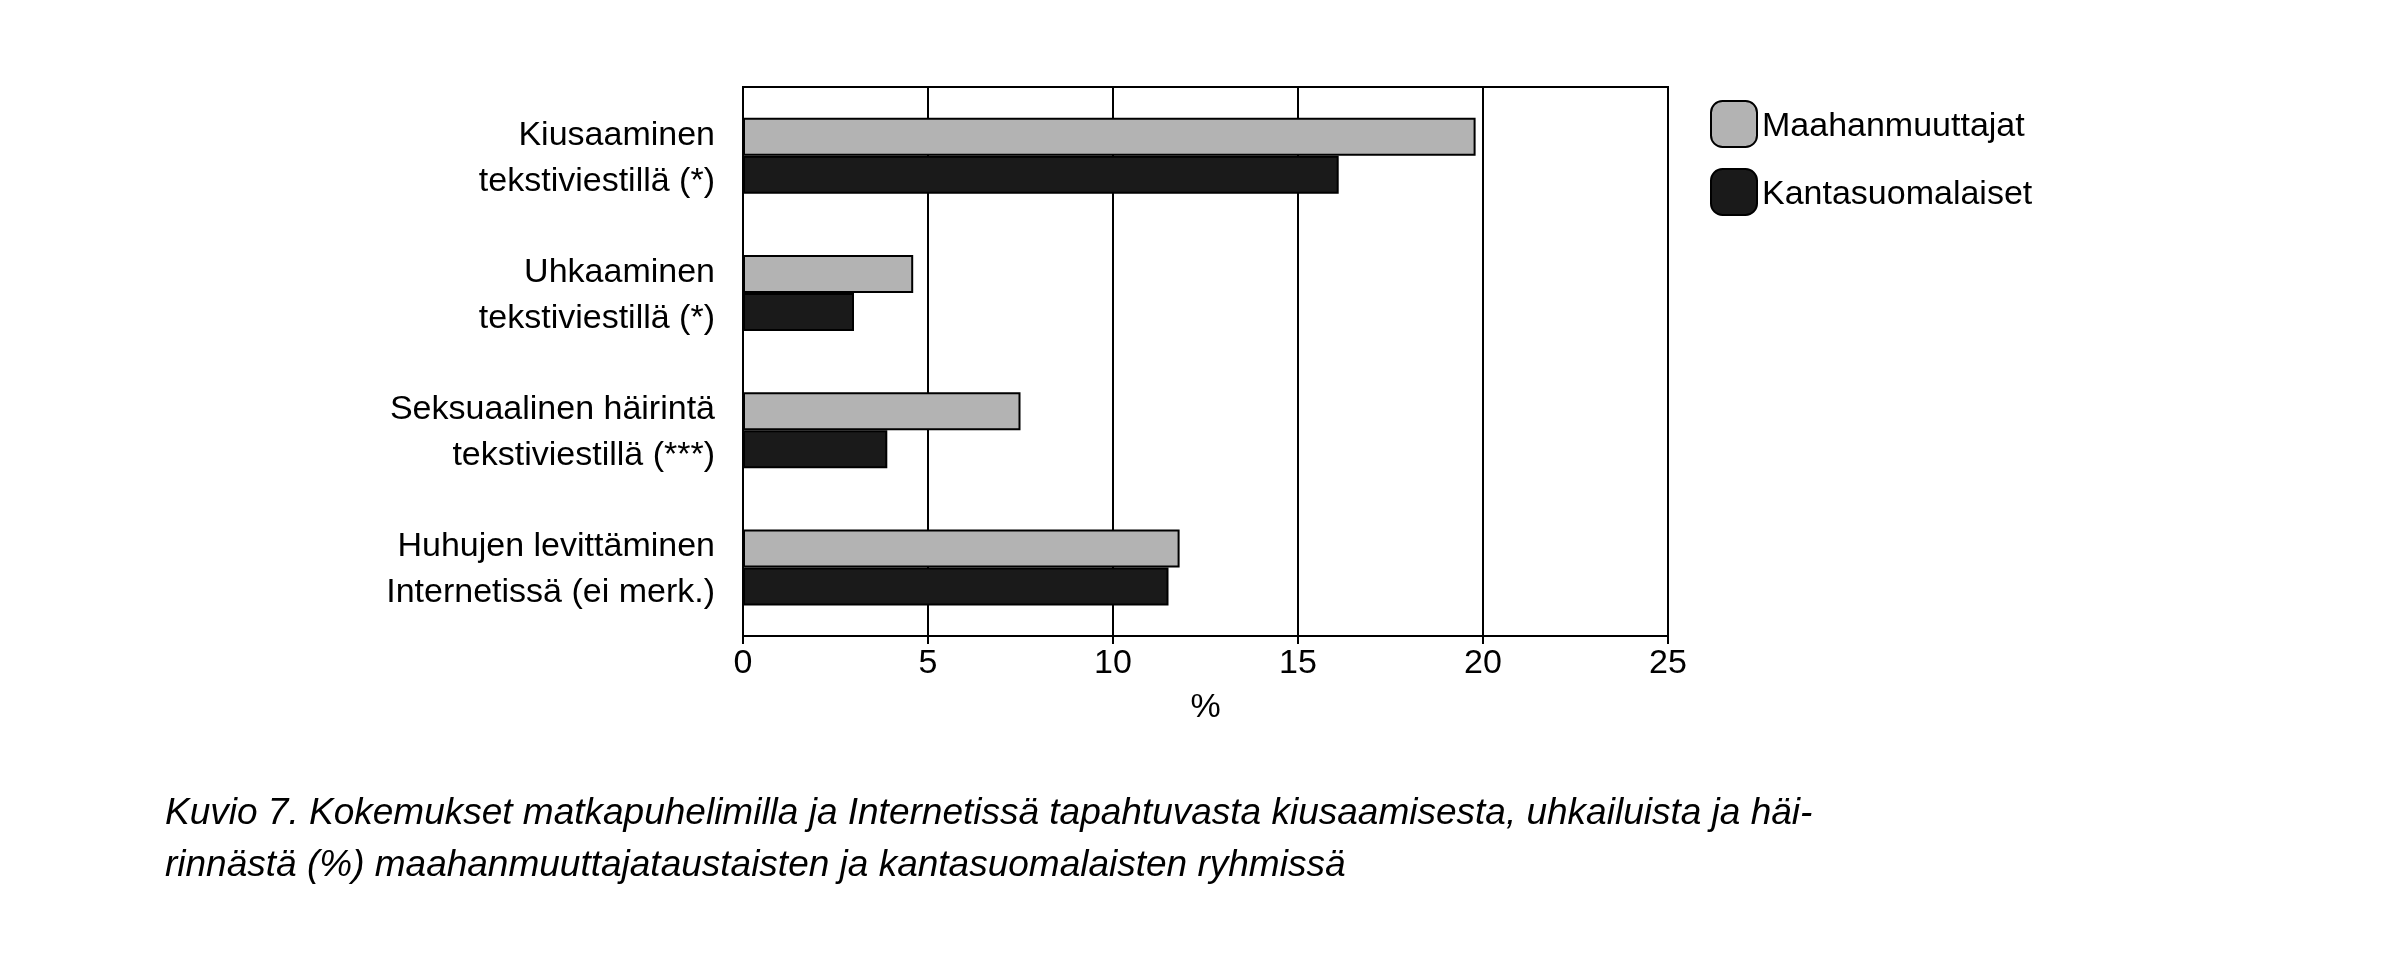  Describe the element at coordinates (1298, 661) in the screenshot. I see `x-tick-label: 15` at that location.